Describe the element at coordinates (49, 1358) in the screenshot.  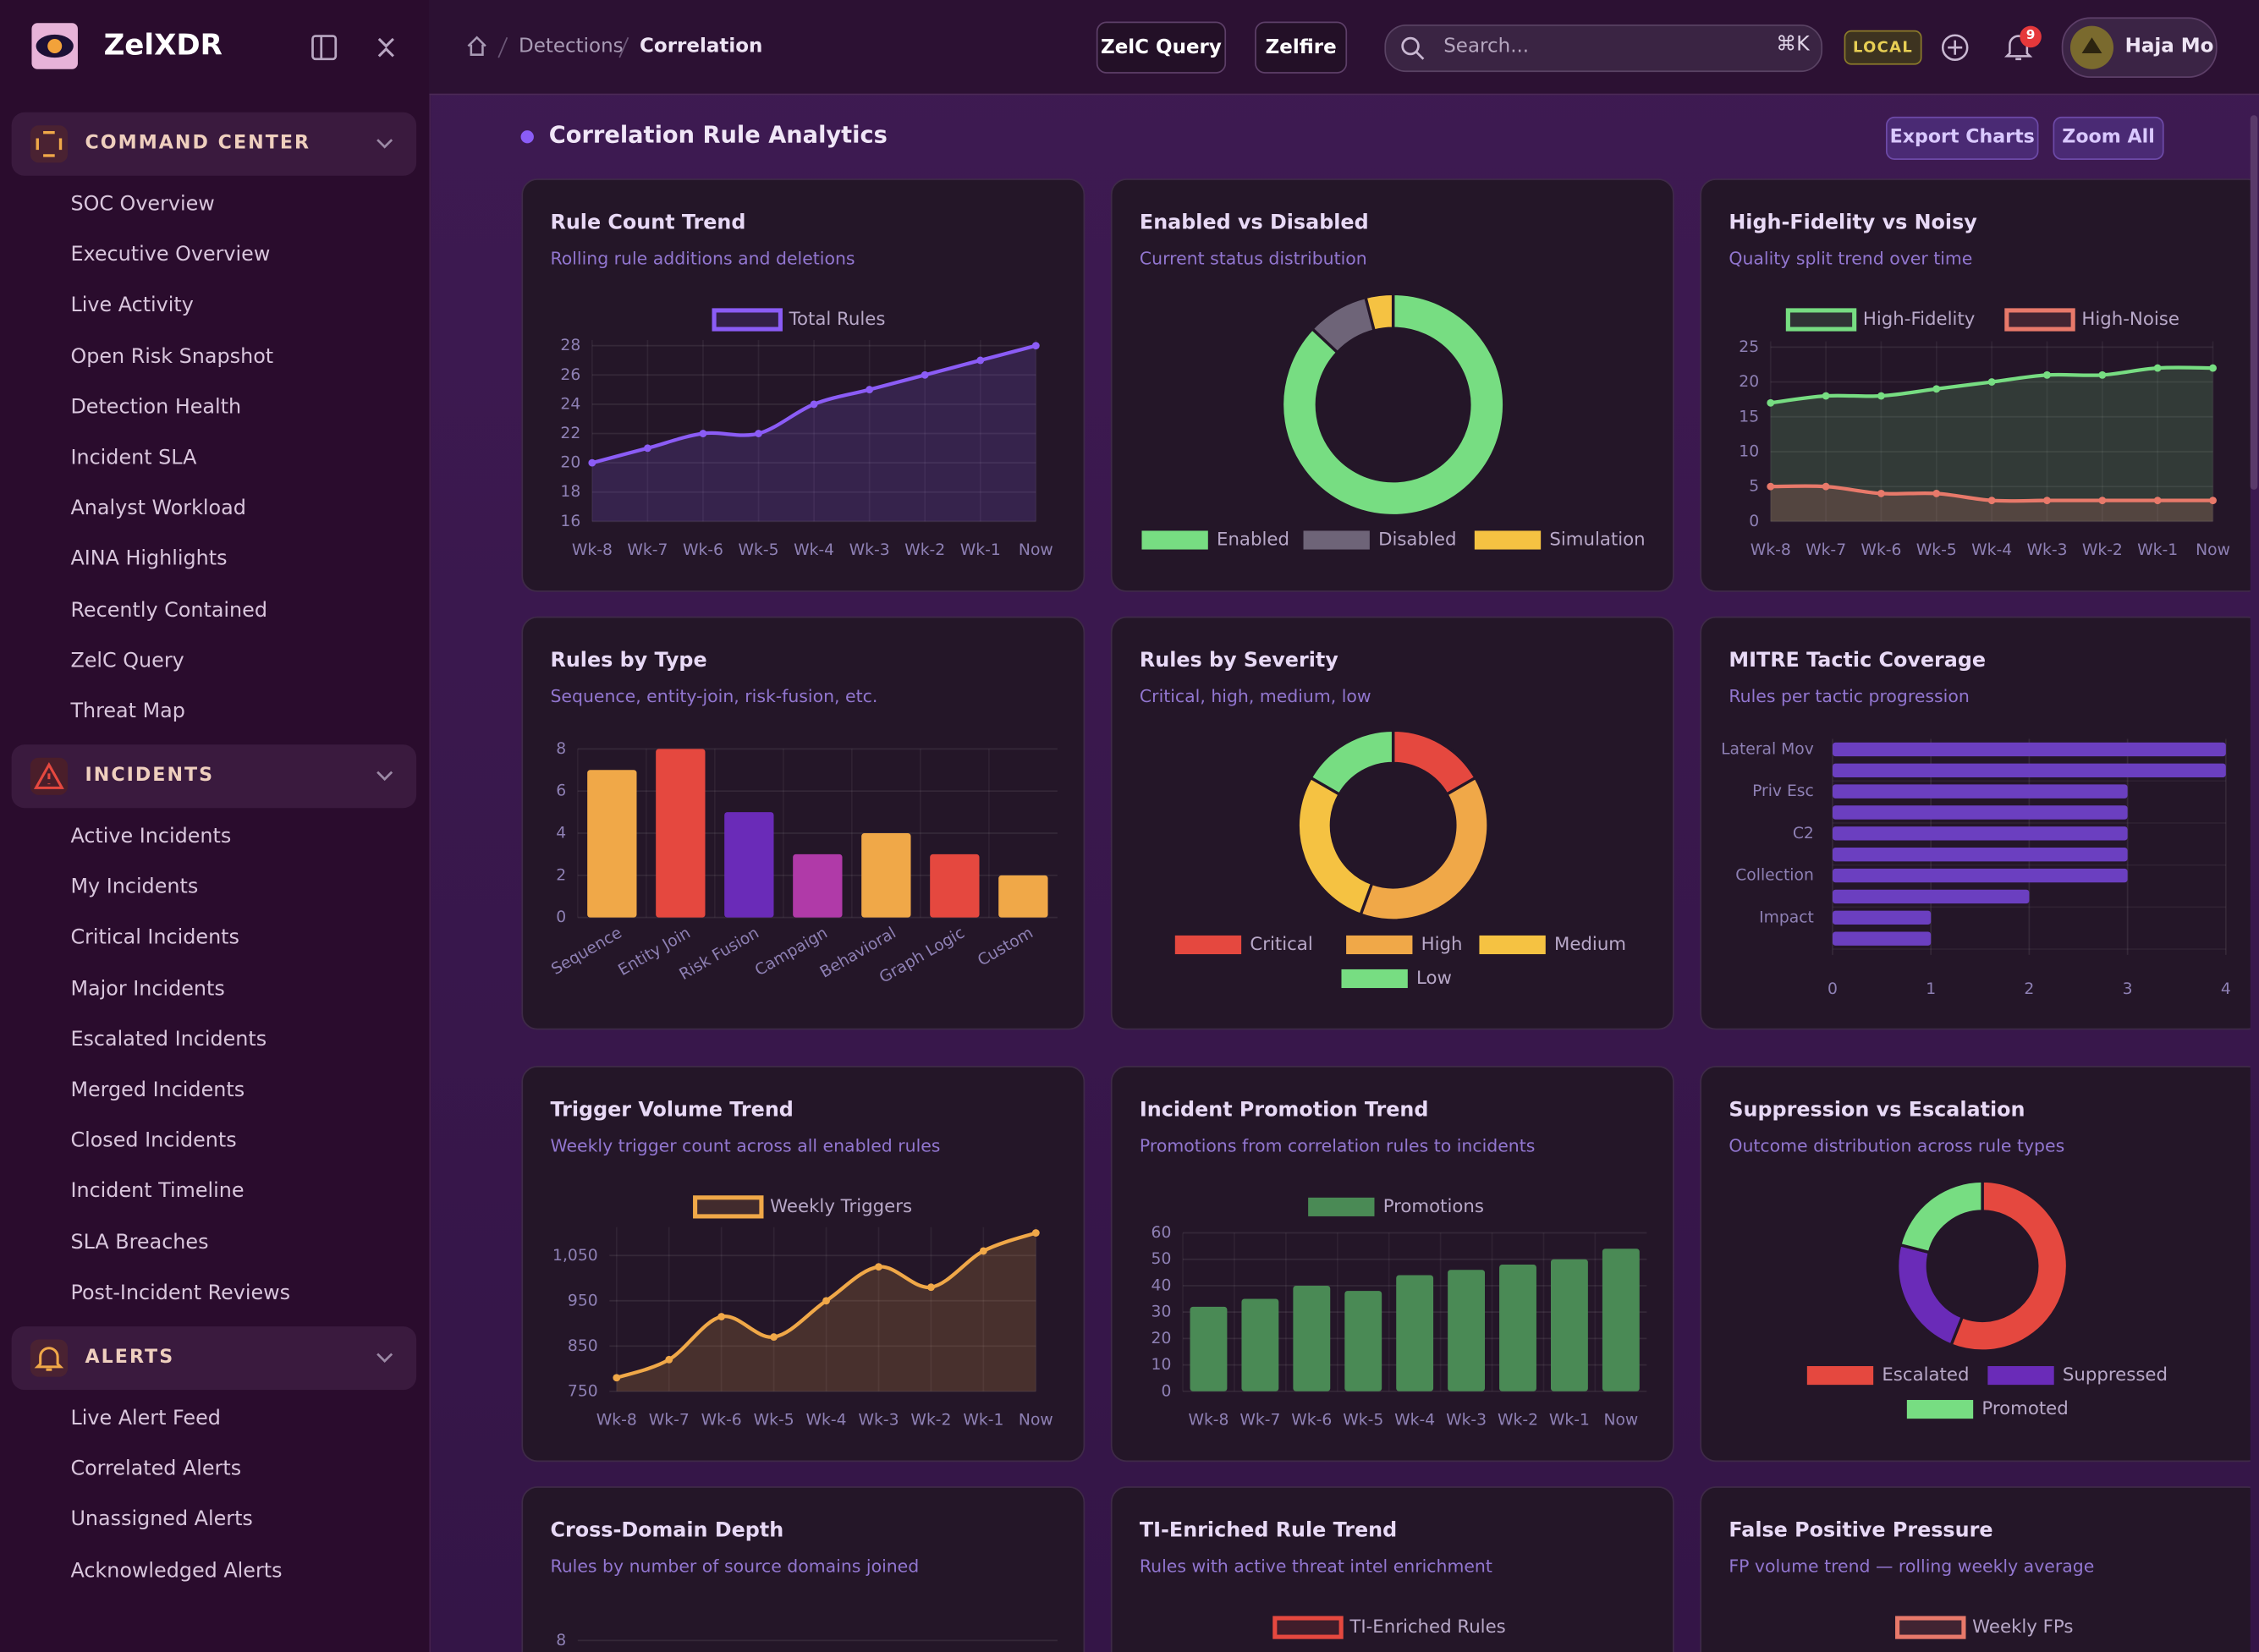
I see `section-icon` at that location.